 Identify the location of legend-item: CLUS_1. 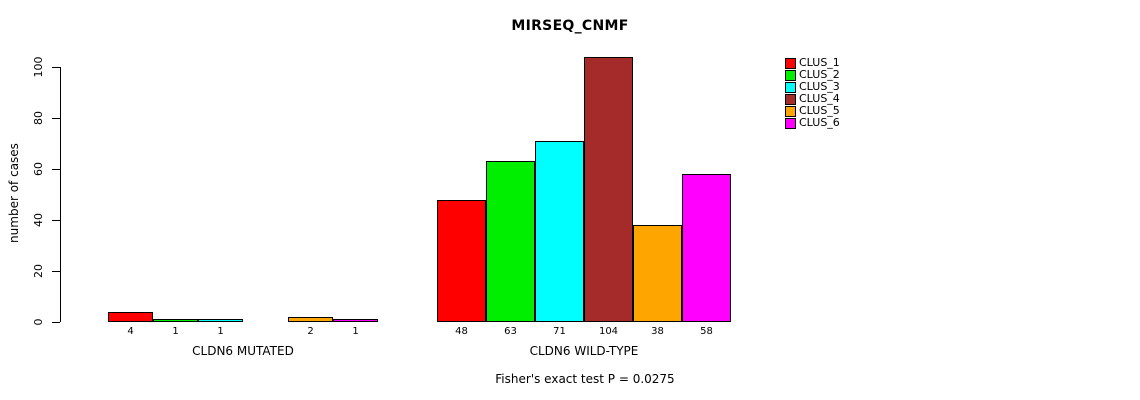
(812, 63).